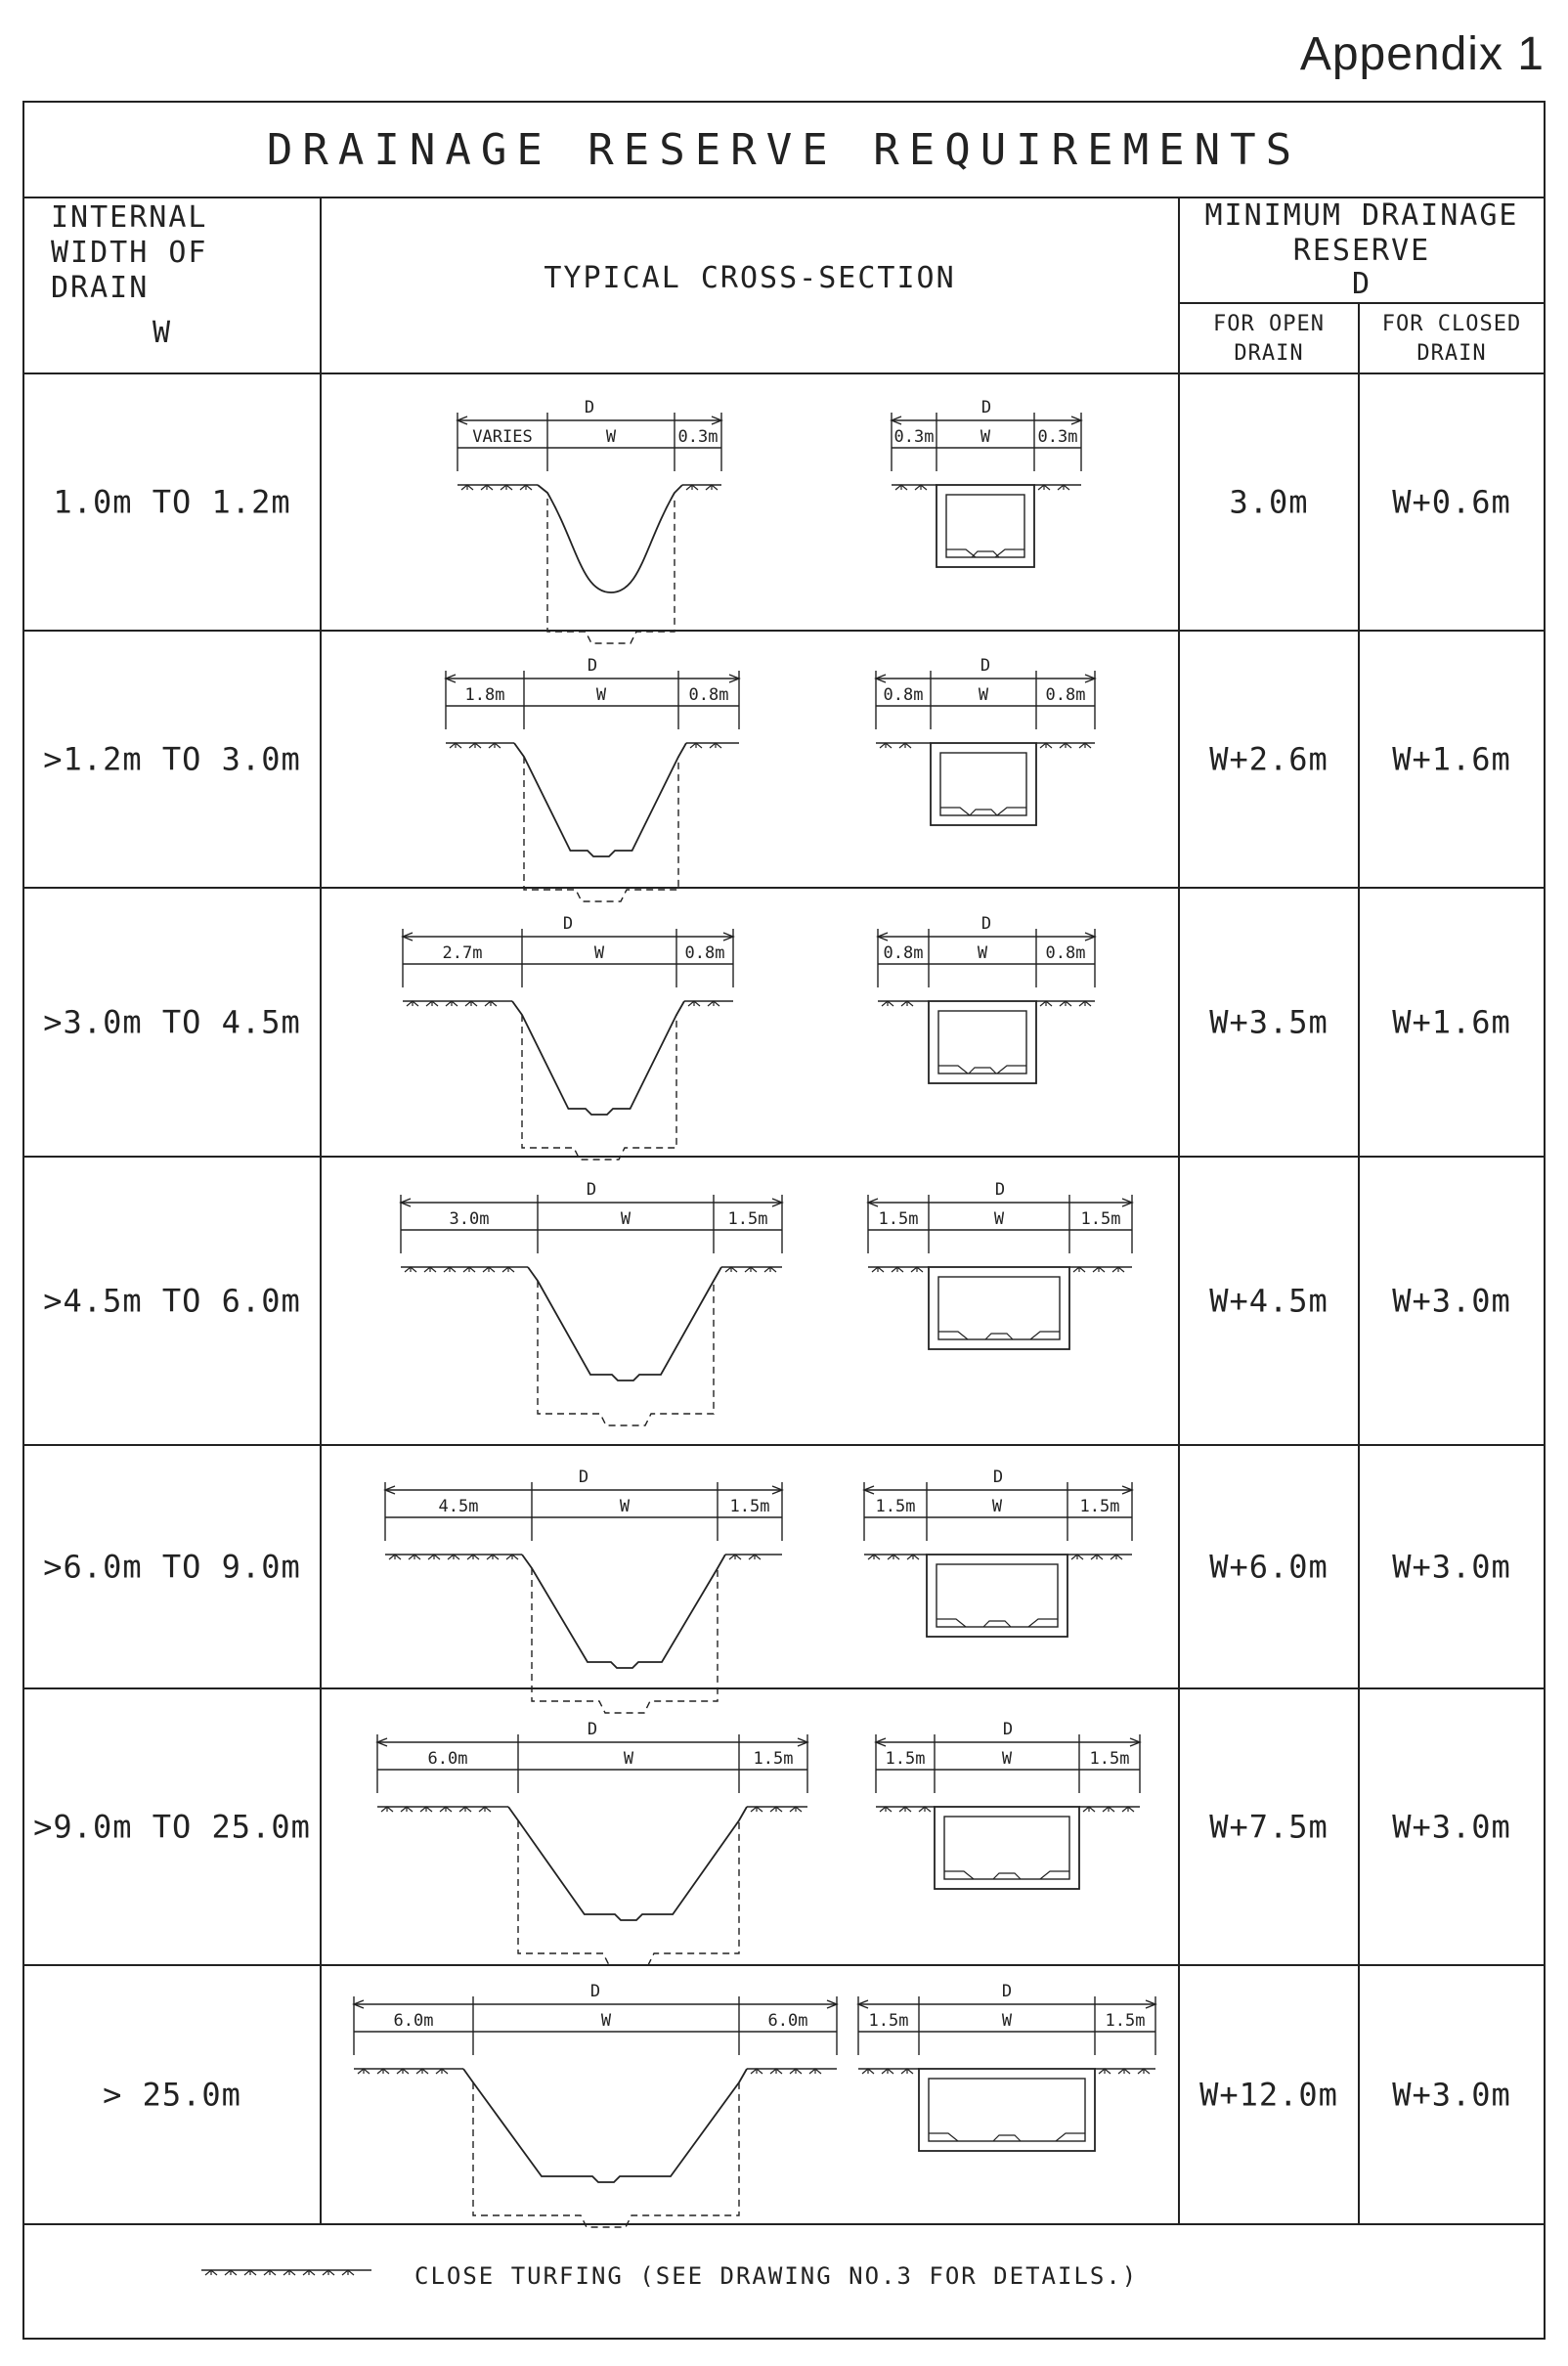 This screenshot has width=1568, height=2366. Describe the element at coordinates (459, 1506) in the screenshot. I see `dimension-left-label: 4.5m` at that location.